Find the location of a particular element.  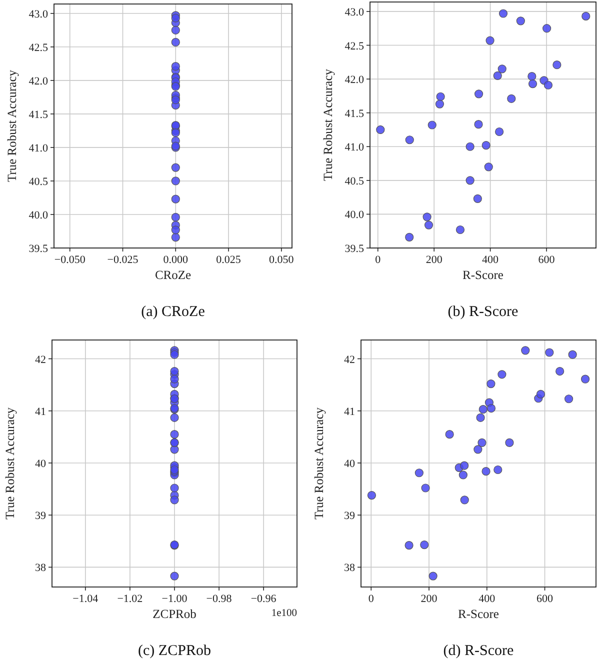

x-tick-label: −1.00 is located at coordinates (175, 599).